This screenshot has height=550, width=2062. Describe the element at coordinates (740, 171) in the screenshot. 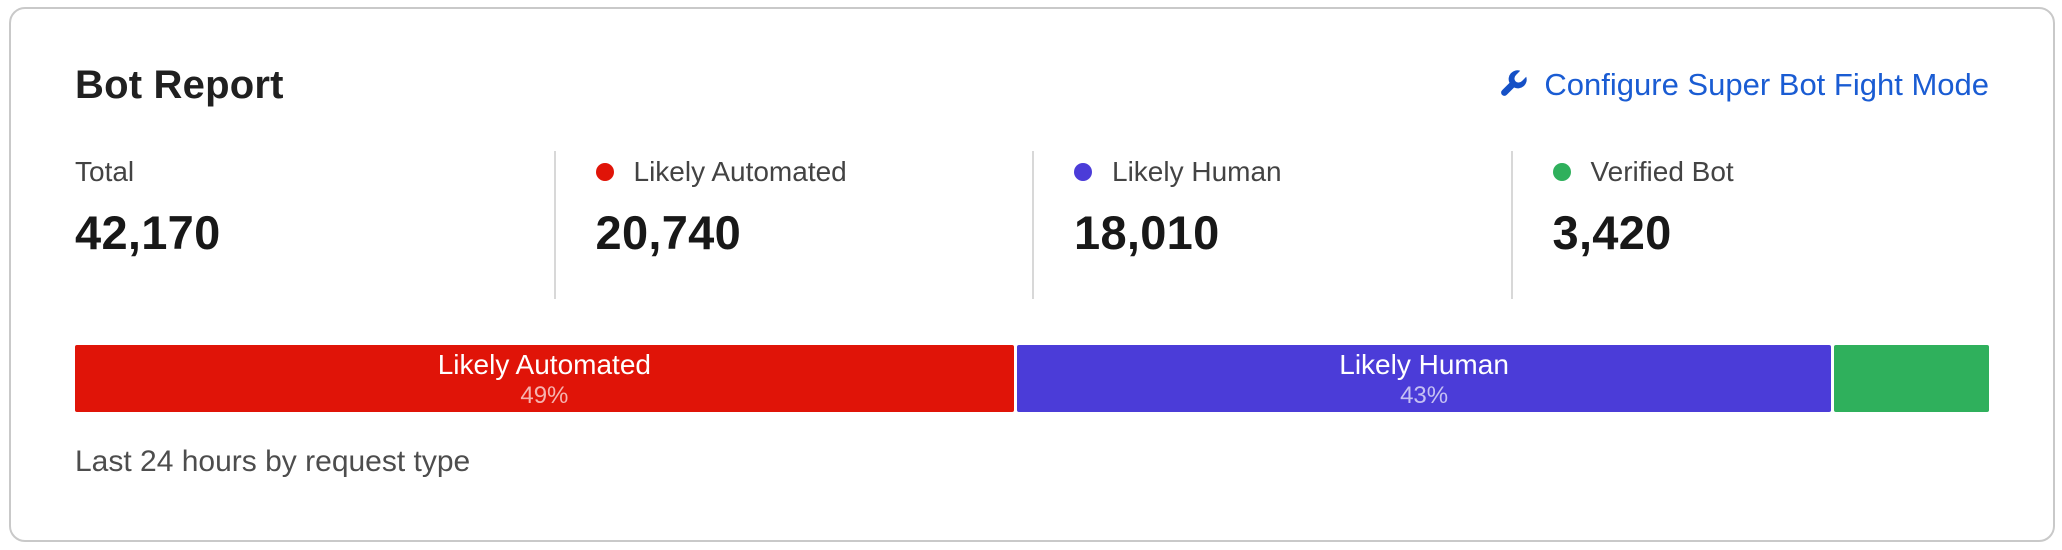

I see `stat-likely-automated-label: Likely Automated` at that location.